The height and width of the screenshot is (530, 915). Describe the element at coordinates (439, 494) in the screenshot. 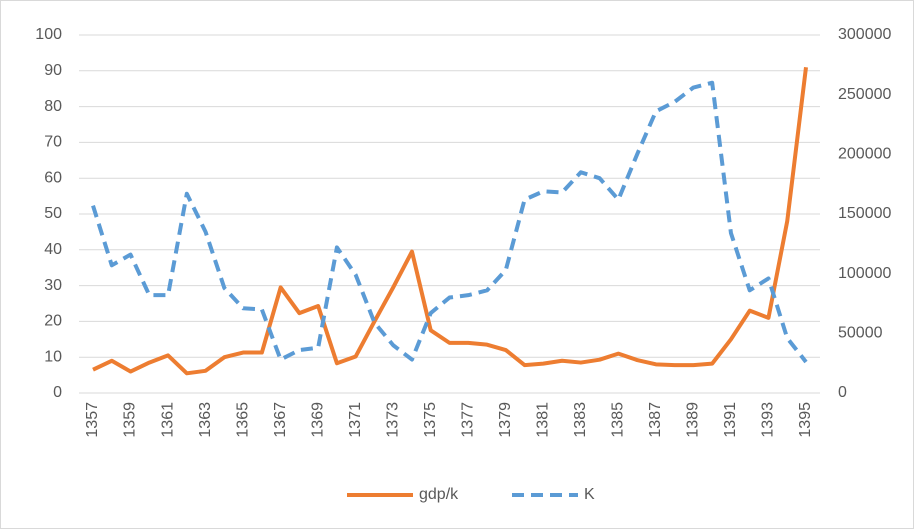

I see `legend-label: gdp/k` at that location.